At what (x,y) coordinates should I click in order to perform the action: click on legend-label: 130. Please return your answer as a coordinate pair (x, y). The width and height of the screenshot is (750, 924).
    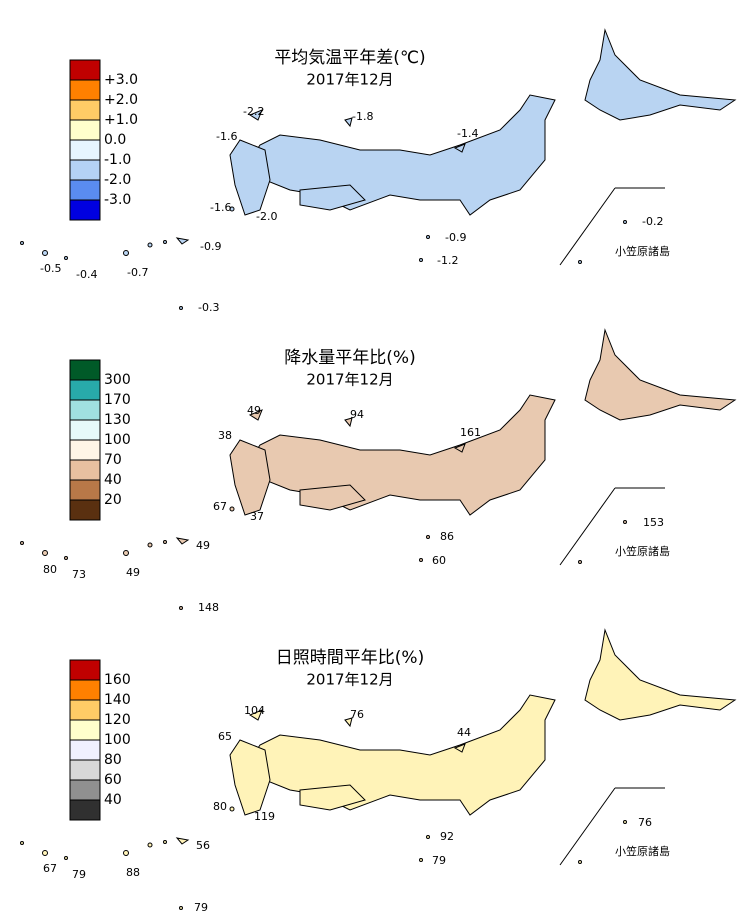
    Looking at the image, I should click on (117, 420).